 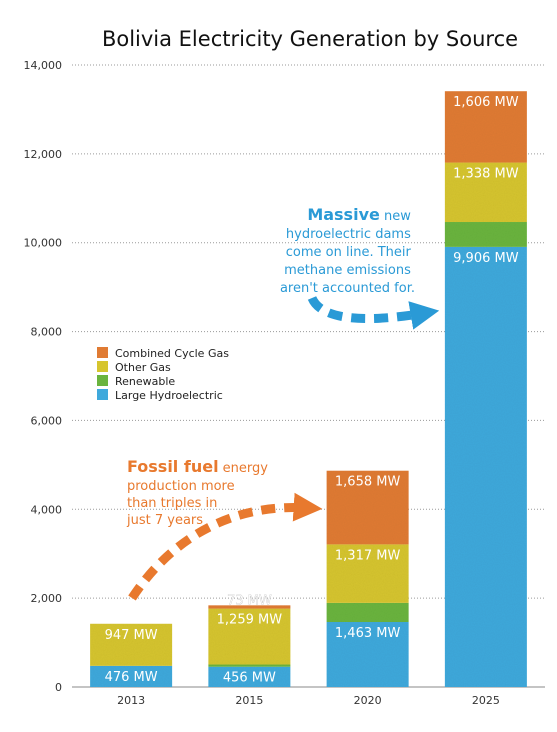 I want to click on y-tick-label: 10,000, so click(x=43, y=243).